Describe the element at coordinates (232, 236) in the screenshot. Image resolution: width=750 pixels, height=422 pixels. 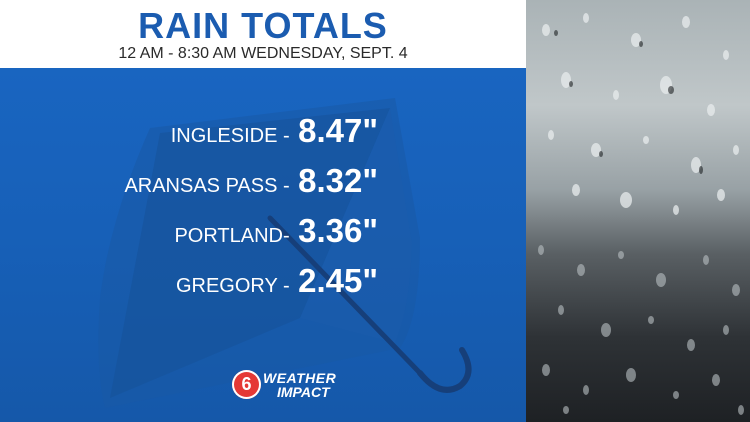
I see `location-name: PORTLAND-` at that location.